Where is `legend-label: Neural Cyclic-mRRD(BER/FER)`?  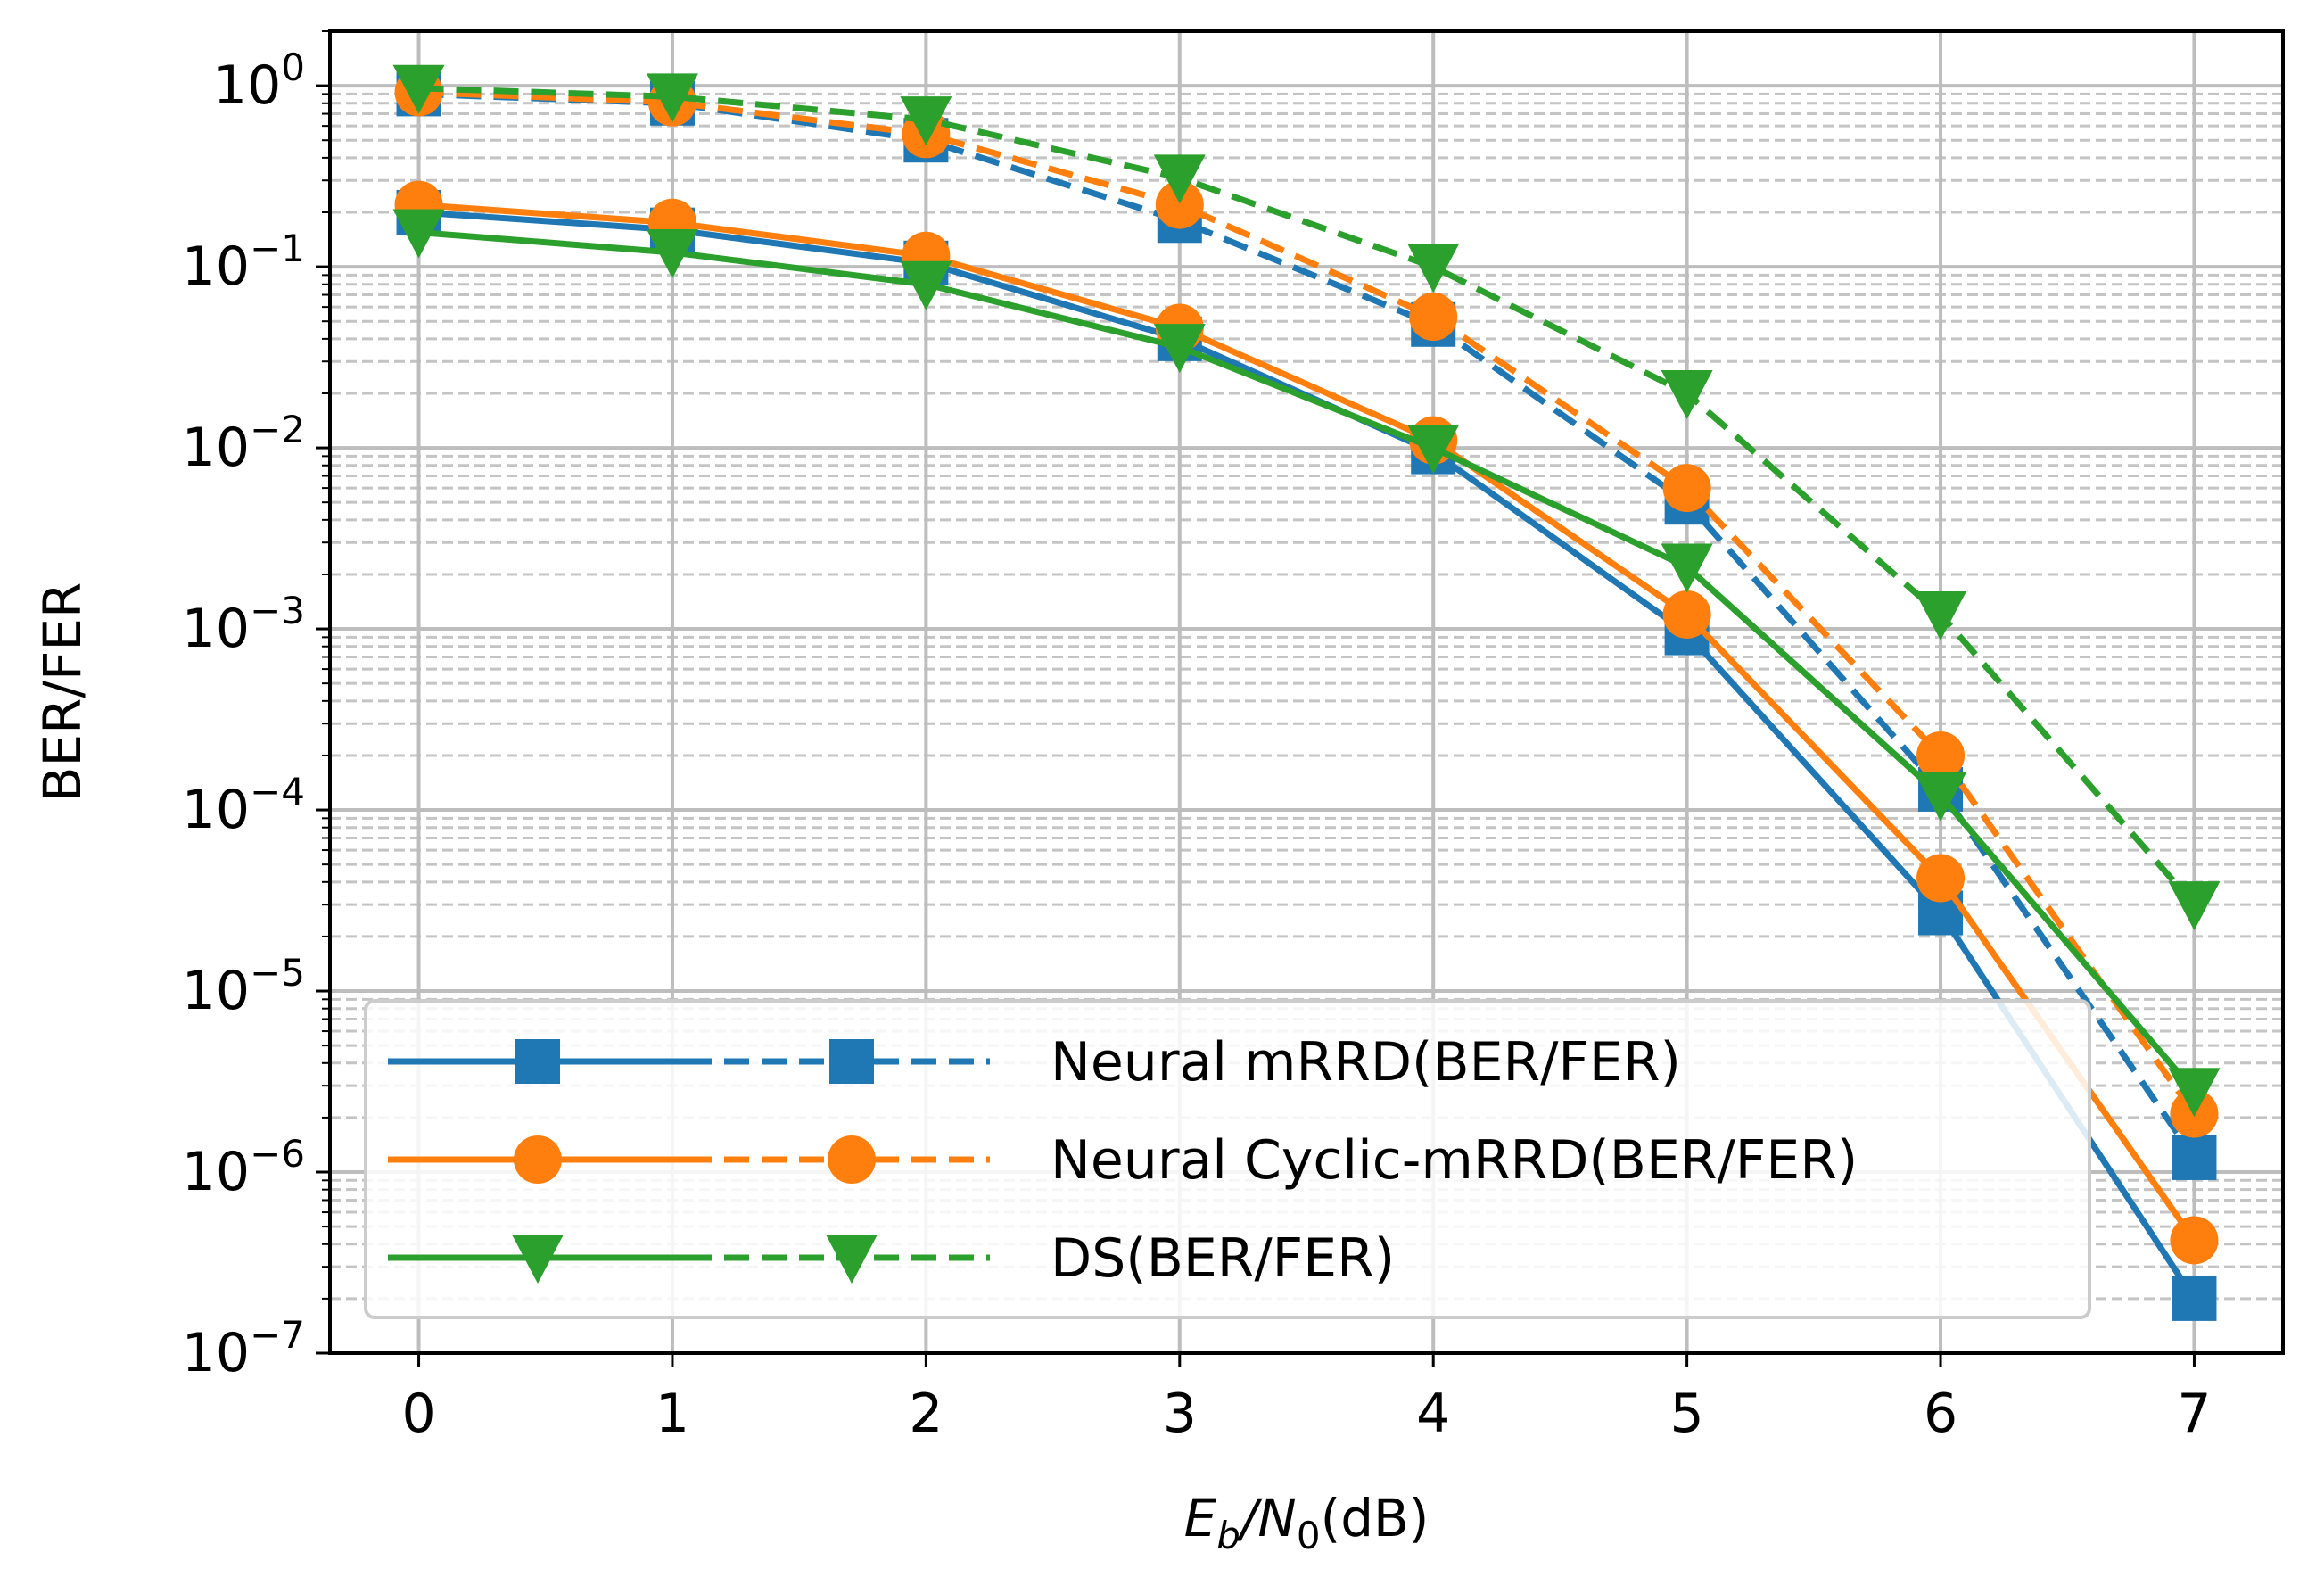
legend-label: Neural Cyclic-mRRD(BER/FER) is located at coordinates (1454, 1160).